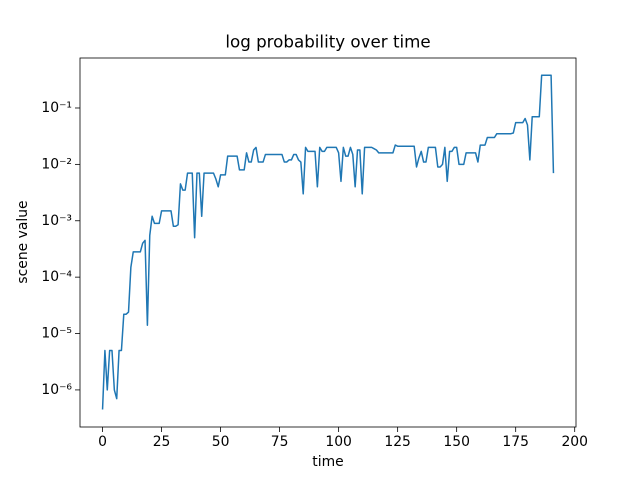 The height and width of the screenshot is (480, 640). I want to click on y-tick-label: 10⁻³, so click(56, 221).